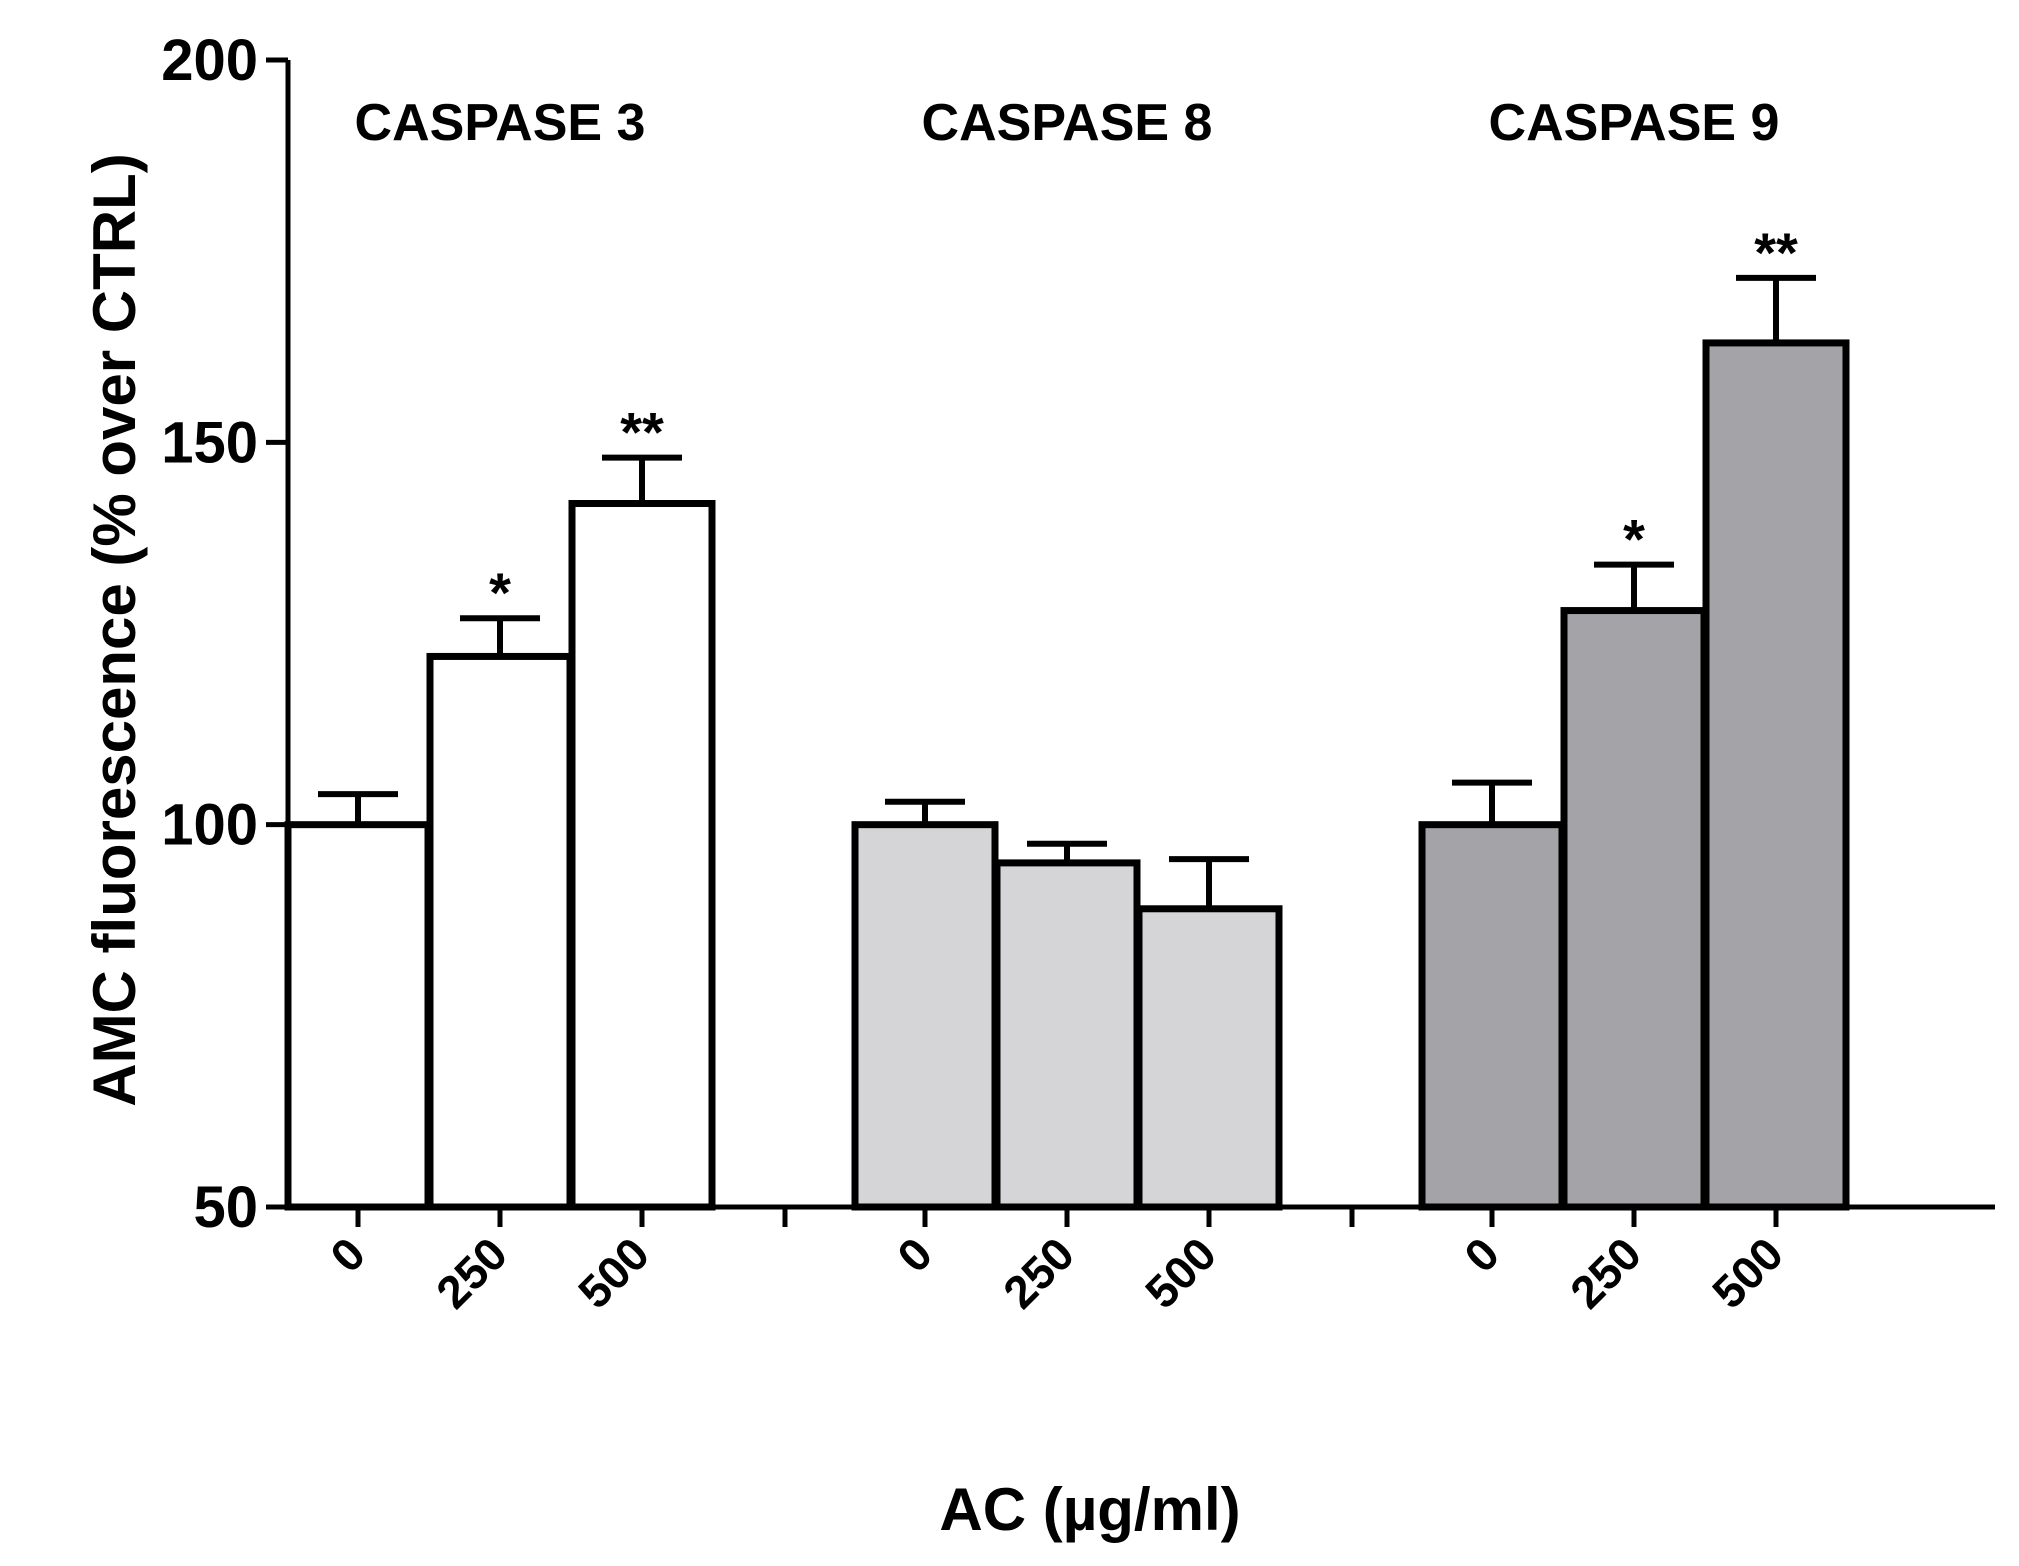 The height and width of the screenshot is (1566, 2019). Describe the element at coordinates (1067, 123) in the screenshot. I see `group-label: CASPASE 8` at that location.